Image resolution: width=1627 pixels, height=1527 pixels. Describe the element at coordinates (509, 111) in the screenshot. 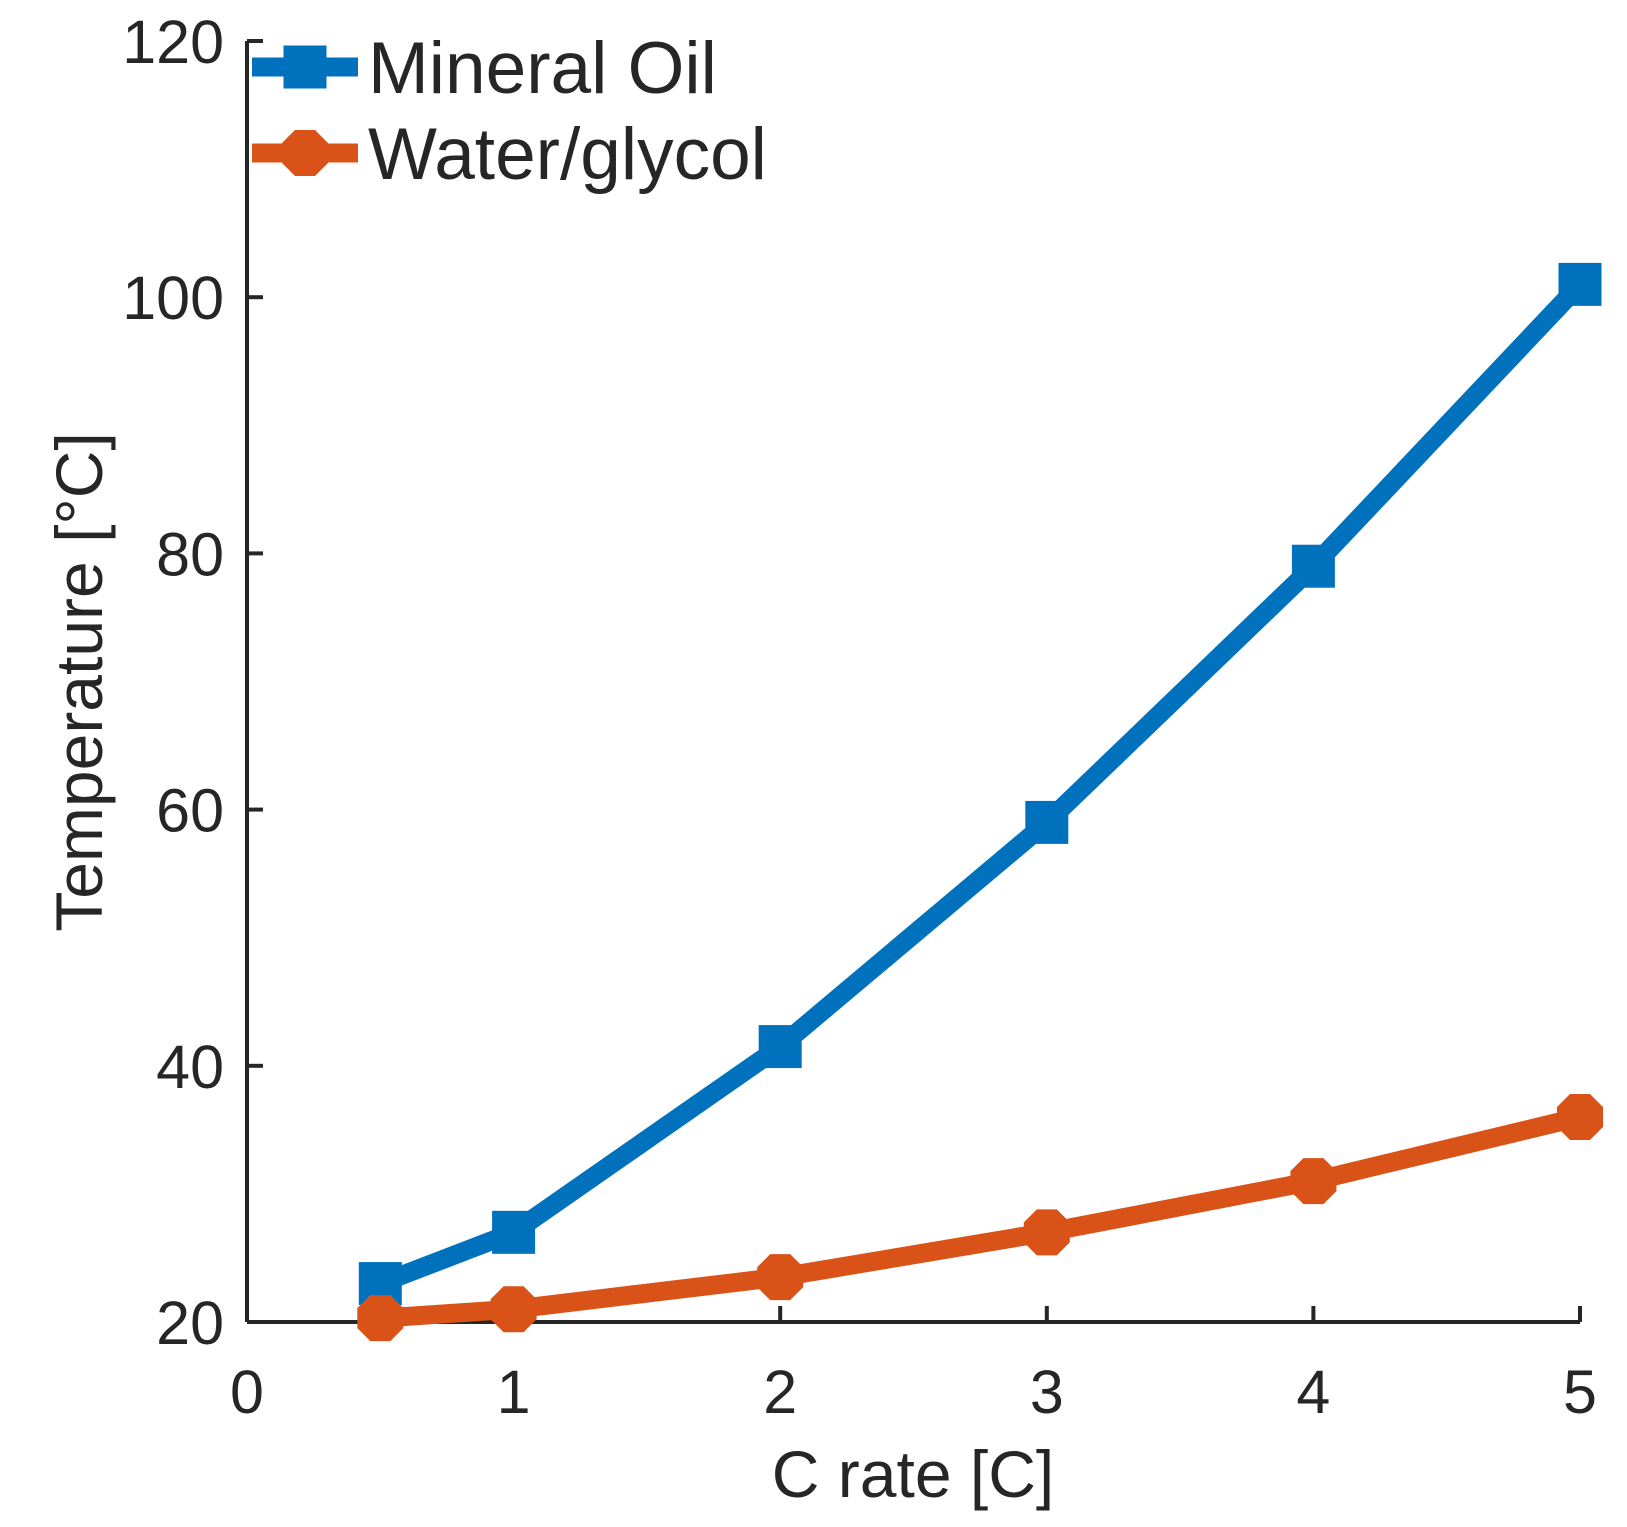

I see `legend: Mineral Oil Water/glycol` at that location.